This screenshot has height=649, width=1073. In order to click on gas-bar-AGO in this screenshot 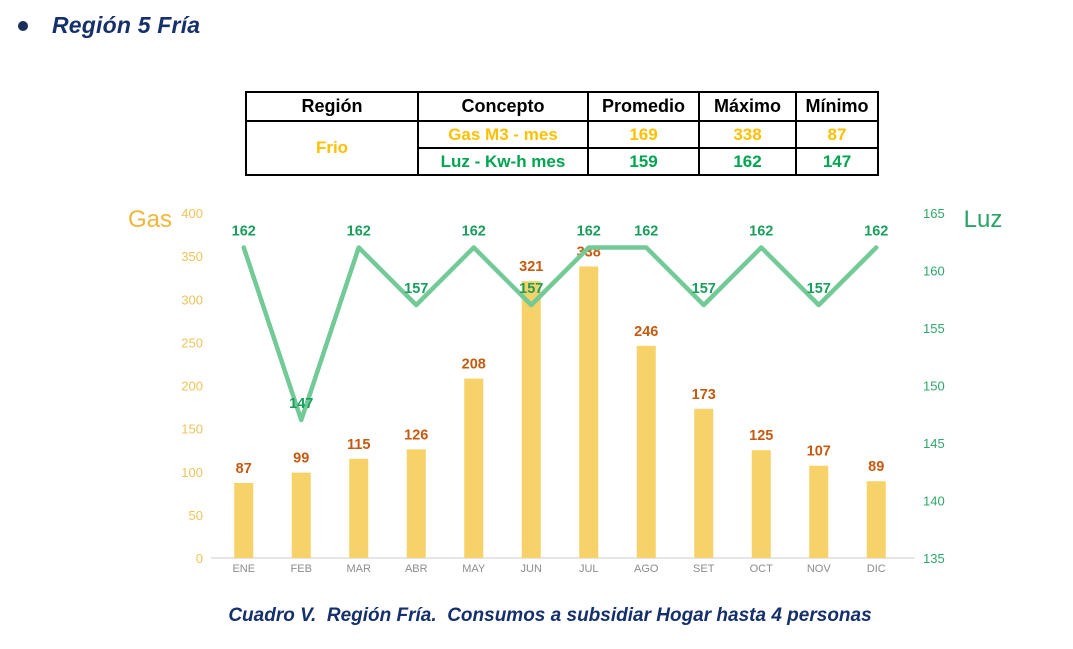, I will do `click(646, 451)`.